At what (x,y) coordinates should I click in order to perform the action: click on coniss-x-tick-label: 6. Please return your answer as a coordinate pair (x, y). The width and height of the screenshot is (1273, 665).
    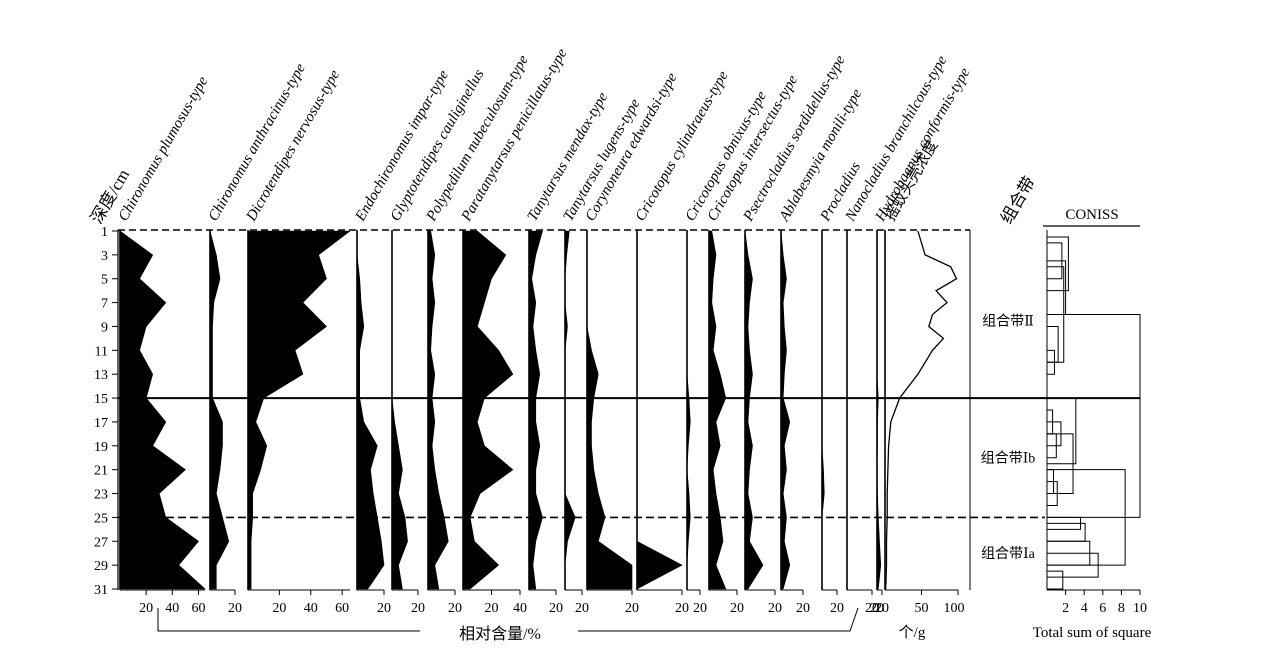
    Looking at the image, I should click on (1102, 608).